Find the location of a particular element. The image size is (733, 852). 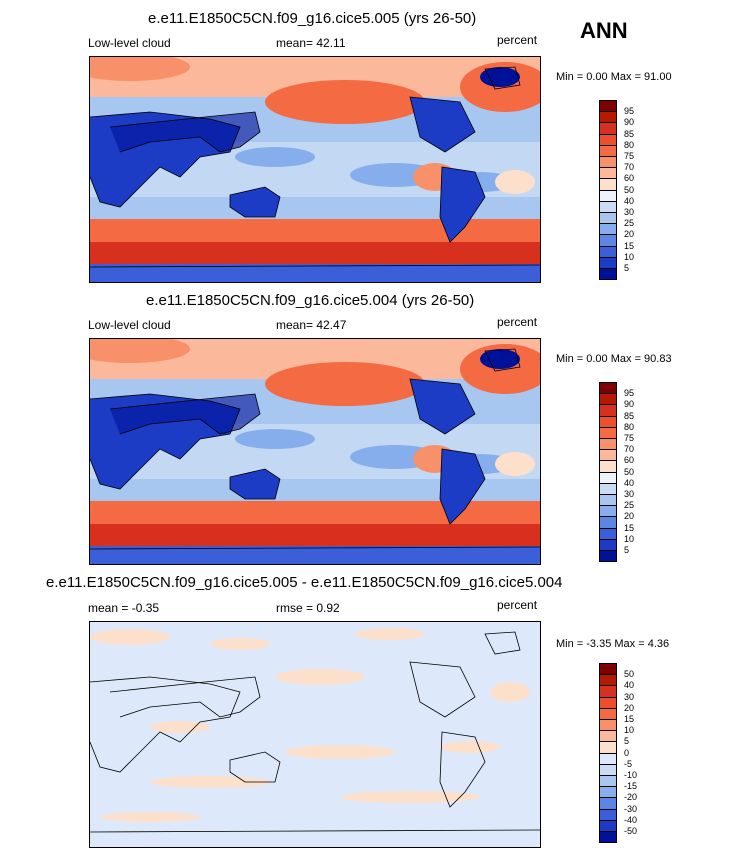

panel1-center-label: mean= 42.11 is located at coordinates (311, 43).